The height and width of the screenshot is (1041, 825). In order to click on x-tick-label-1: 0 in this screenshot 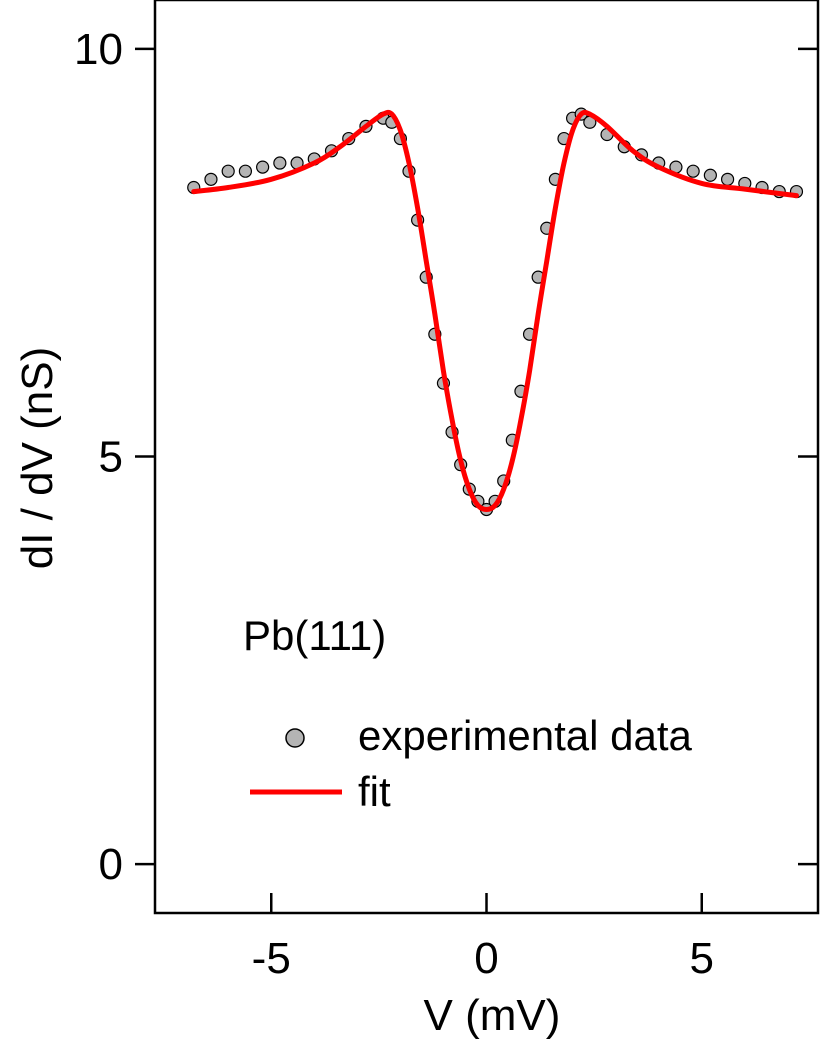, I will do `click(486, 958)`.